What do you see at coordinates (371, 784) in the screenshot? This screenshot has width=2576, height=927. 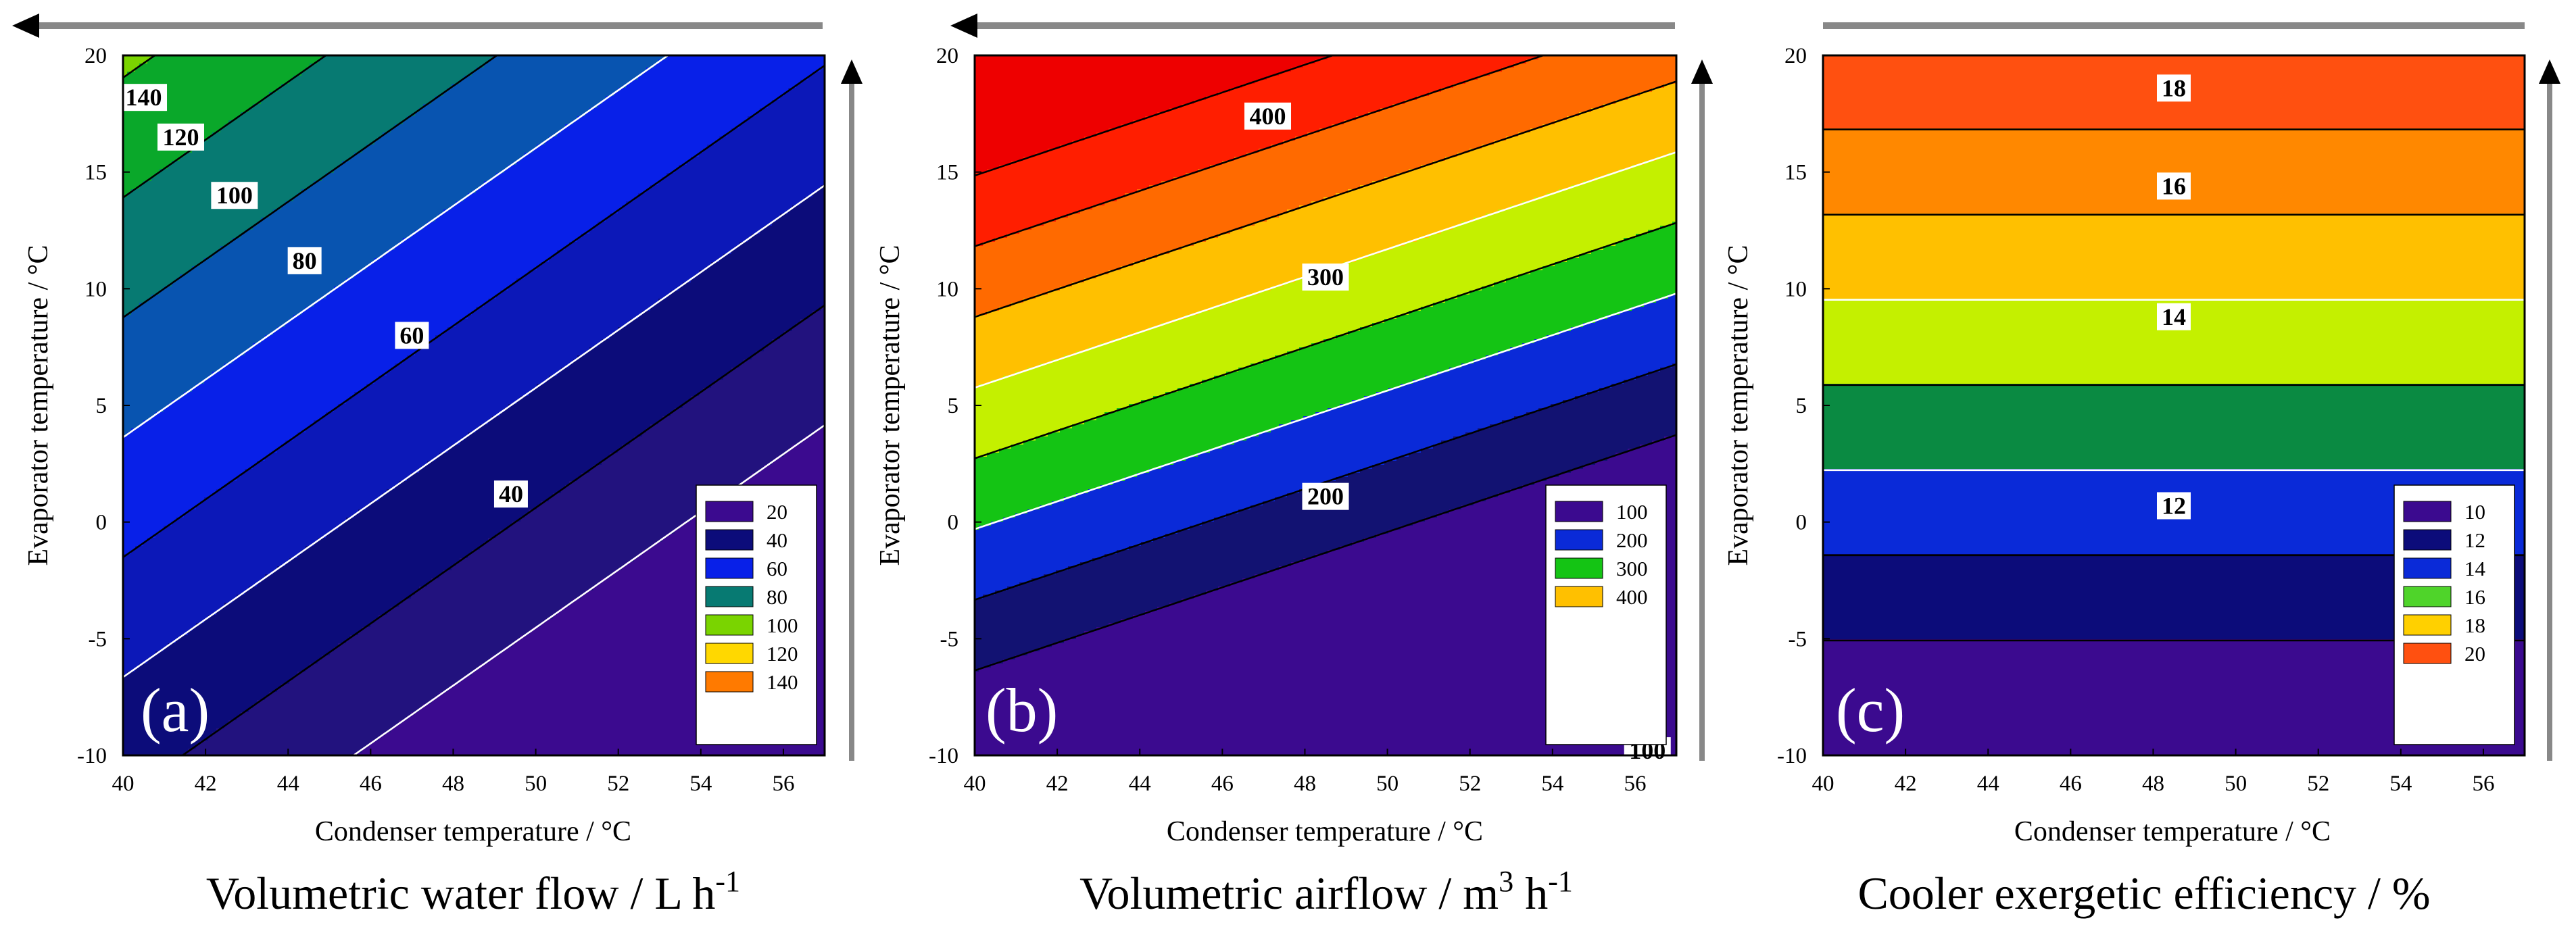 I see `x-tick-label: 46` at bounding box center [371, 784].